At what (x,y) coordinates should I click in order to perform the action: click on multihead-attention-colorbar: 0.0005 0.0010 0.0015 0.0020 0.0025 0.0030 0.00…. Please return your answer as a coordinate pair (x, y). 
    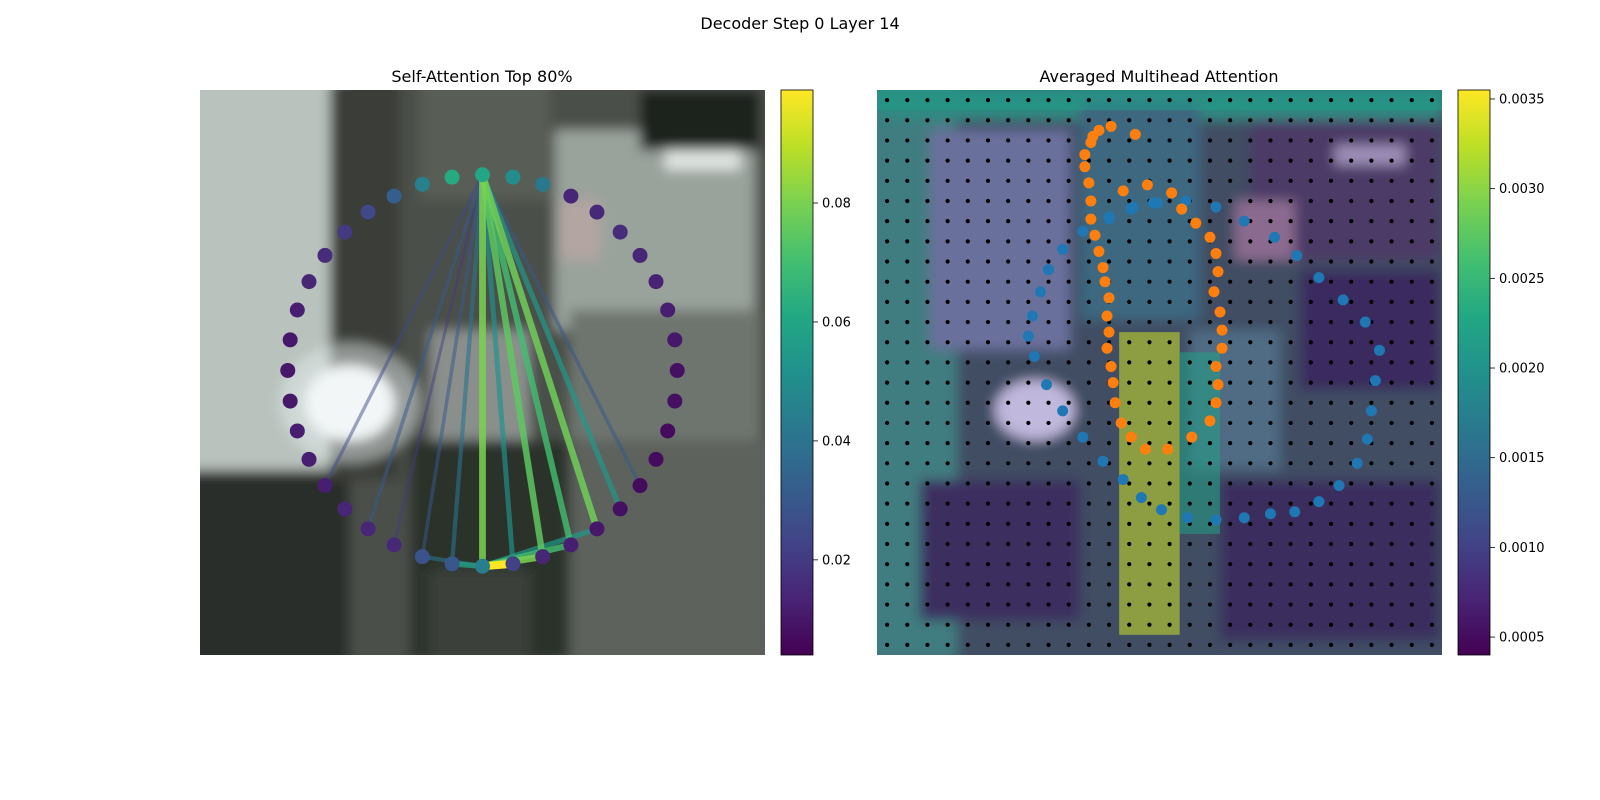
    Looking at the image, I should click on (1501, 372).